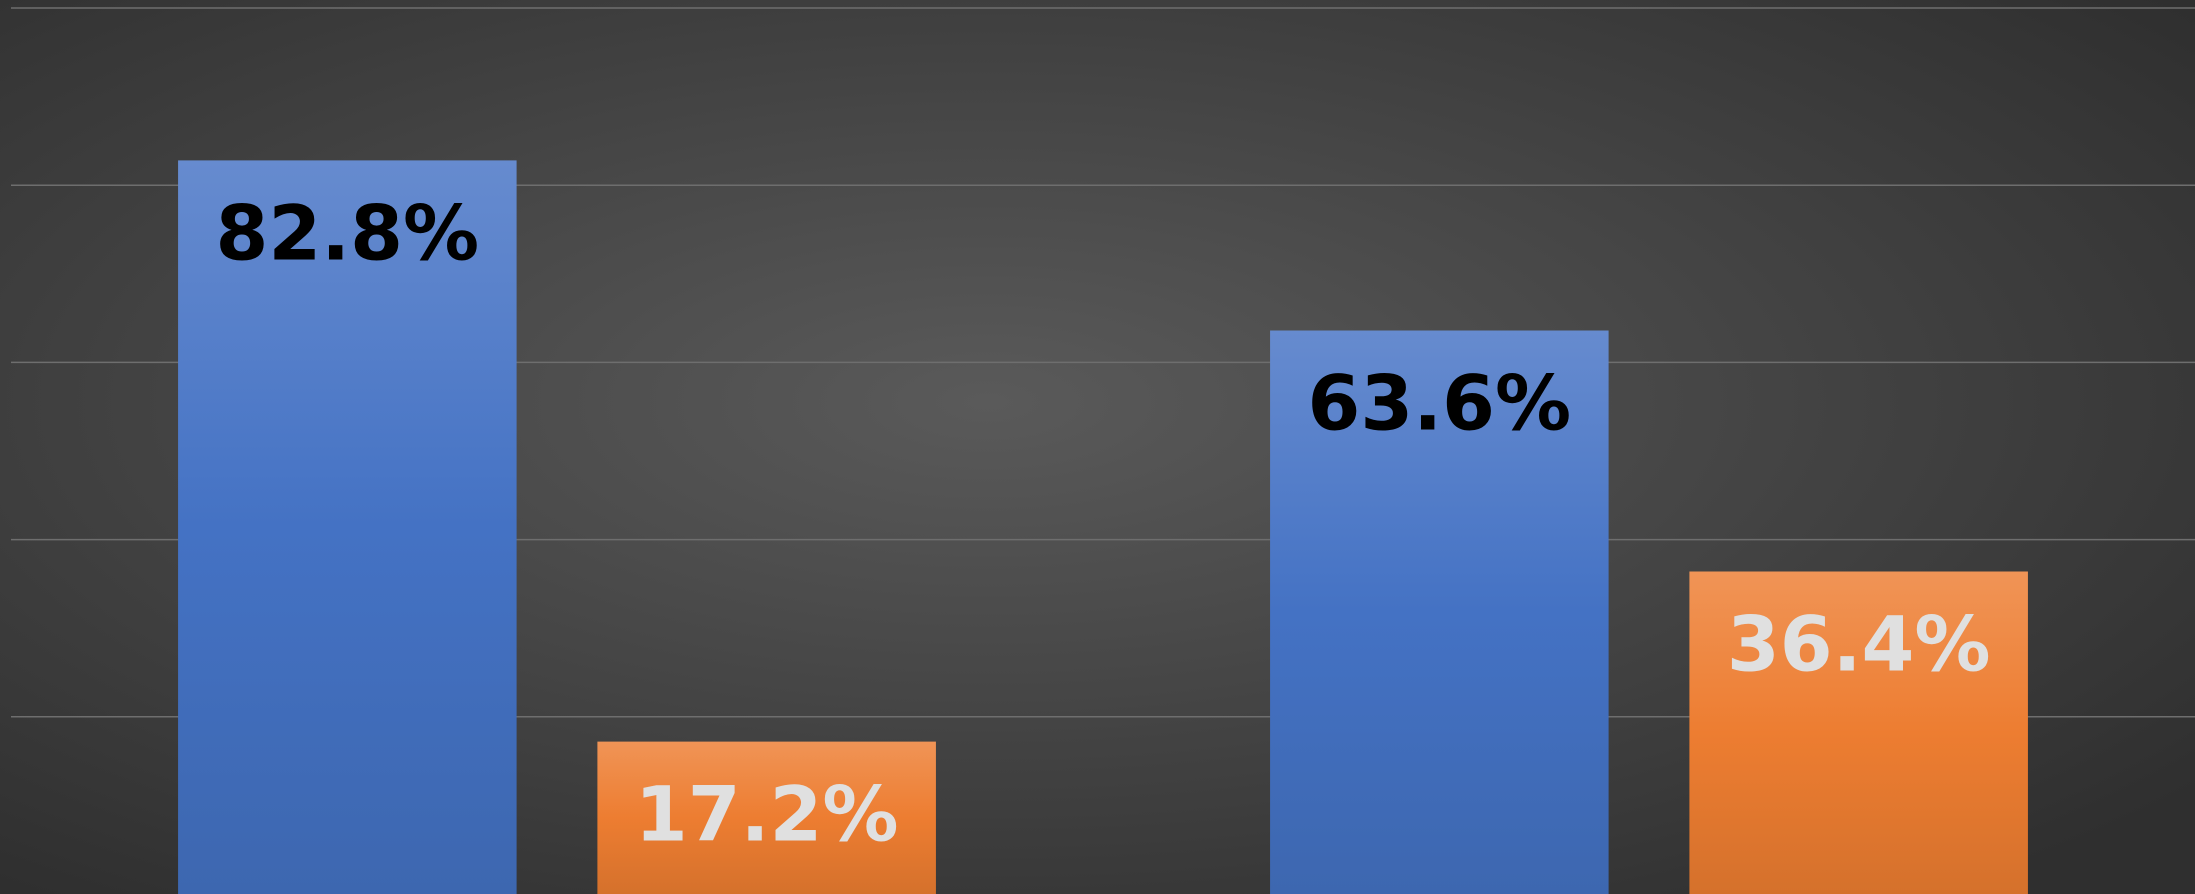  I want to click on data-label: 17.2%, so click(767, 814).